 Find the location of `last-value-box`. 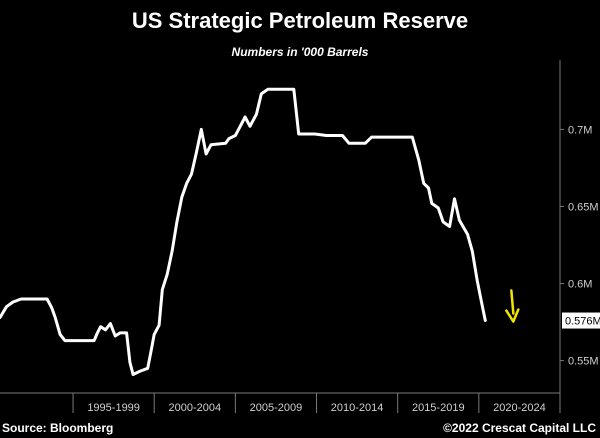

last-value-box is located at coordinates (581, 320).